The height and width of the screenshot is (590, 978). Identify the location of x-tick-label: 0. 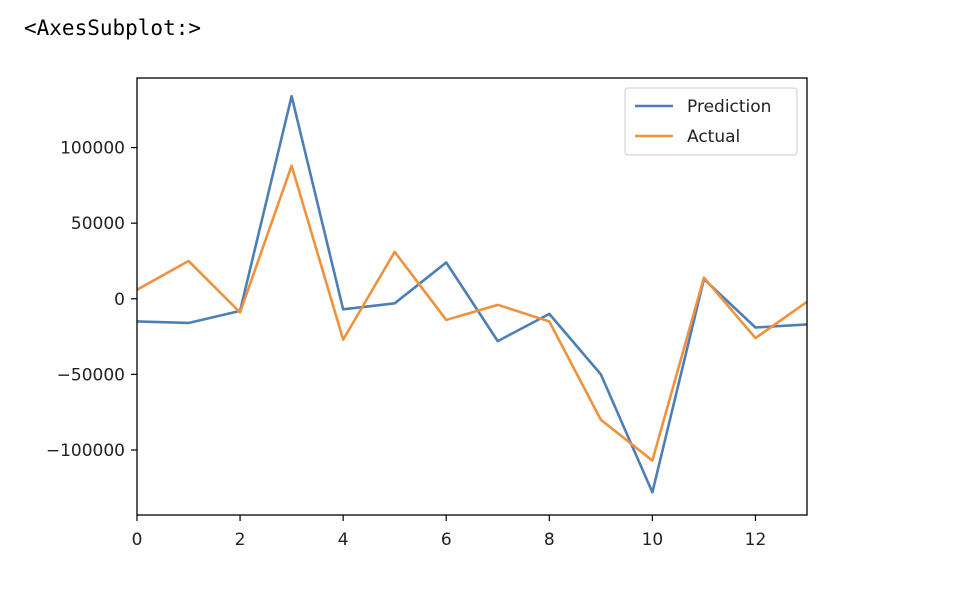
(137, 540).